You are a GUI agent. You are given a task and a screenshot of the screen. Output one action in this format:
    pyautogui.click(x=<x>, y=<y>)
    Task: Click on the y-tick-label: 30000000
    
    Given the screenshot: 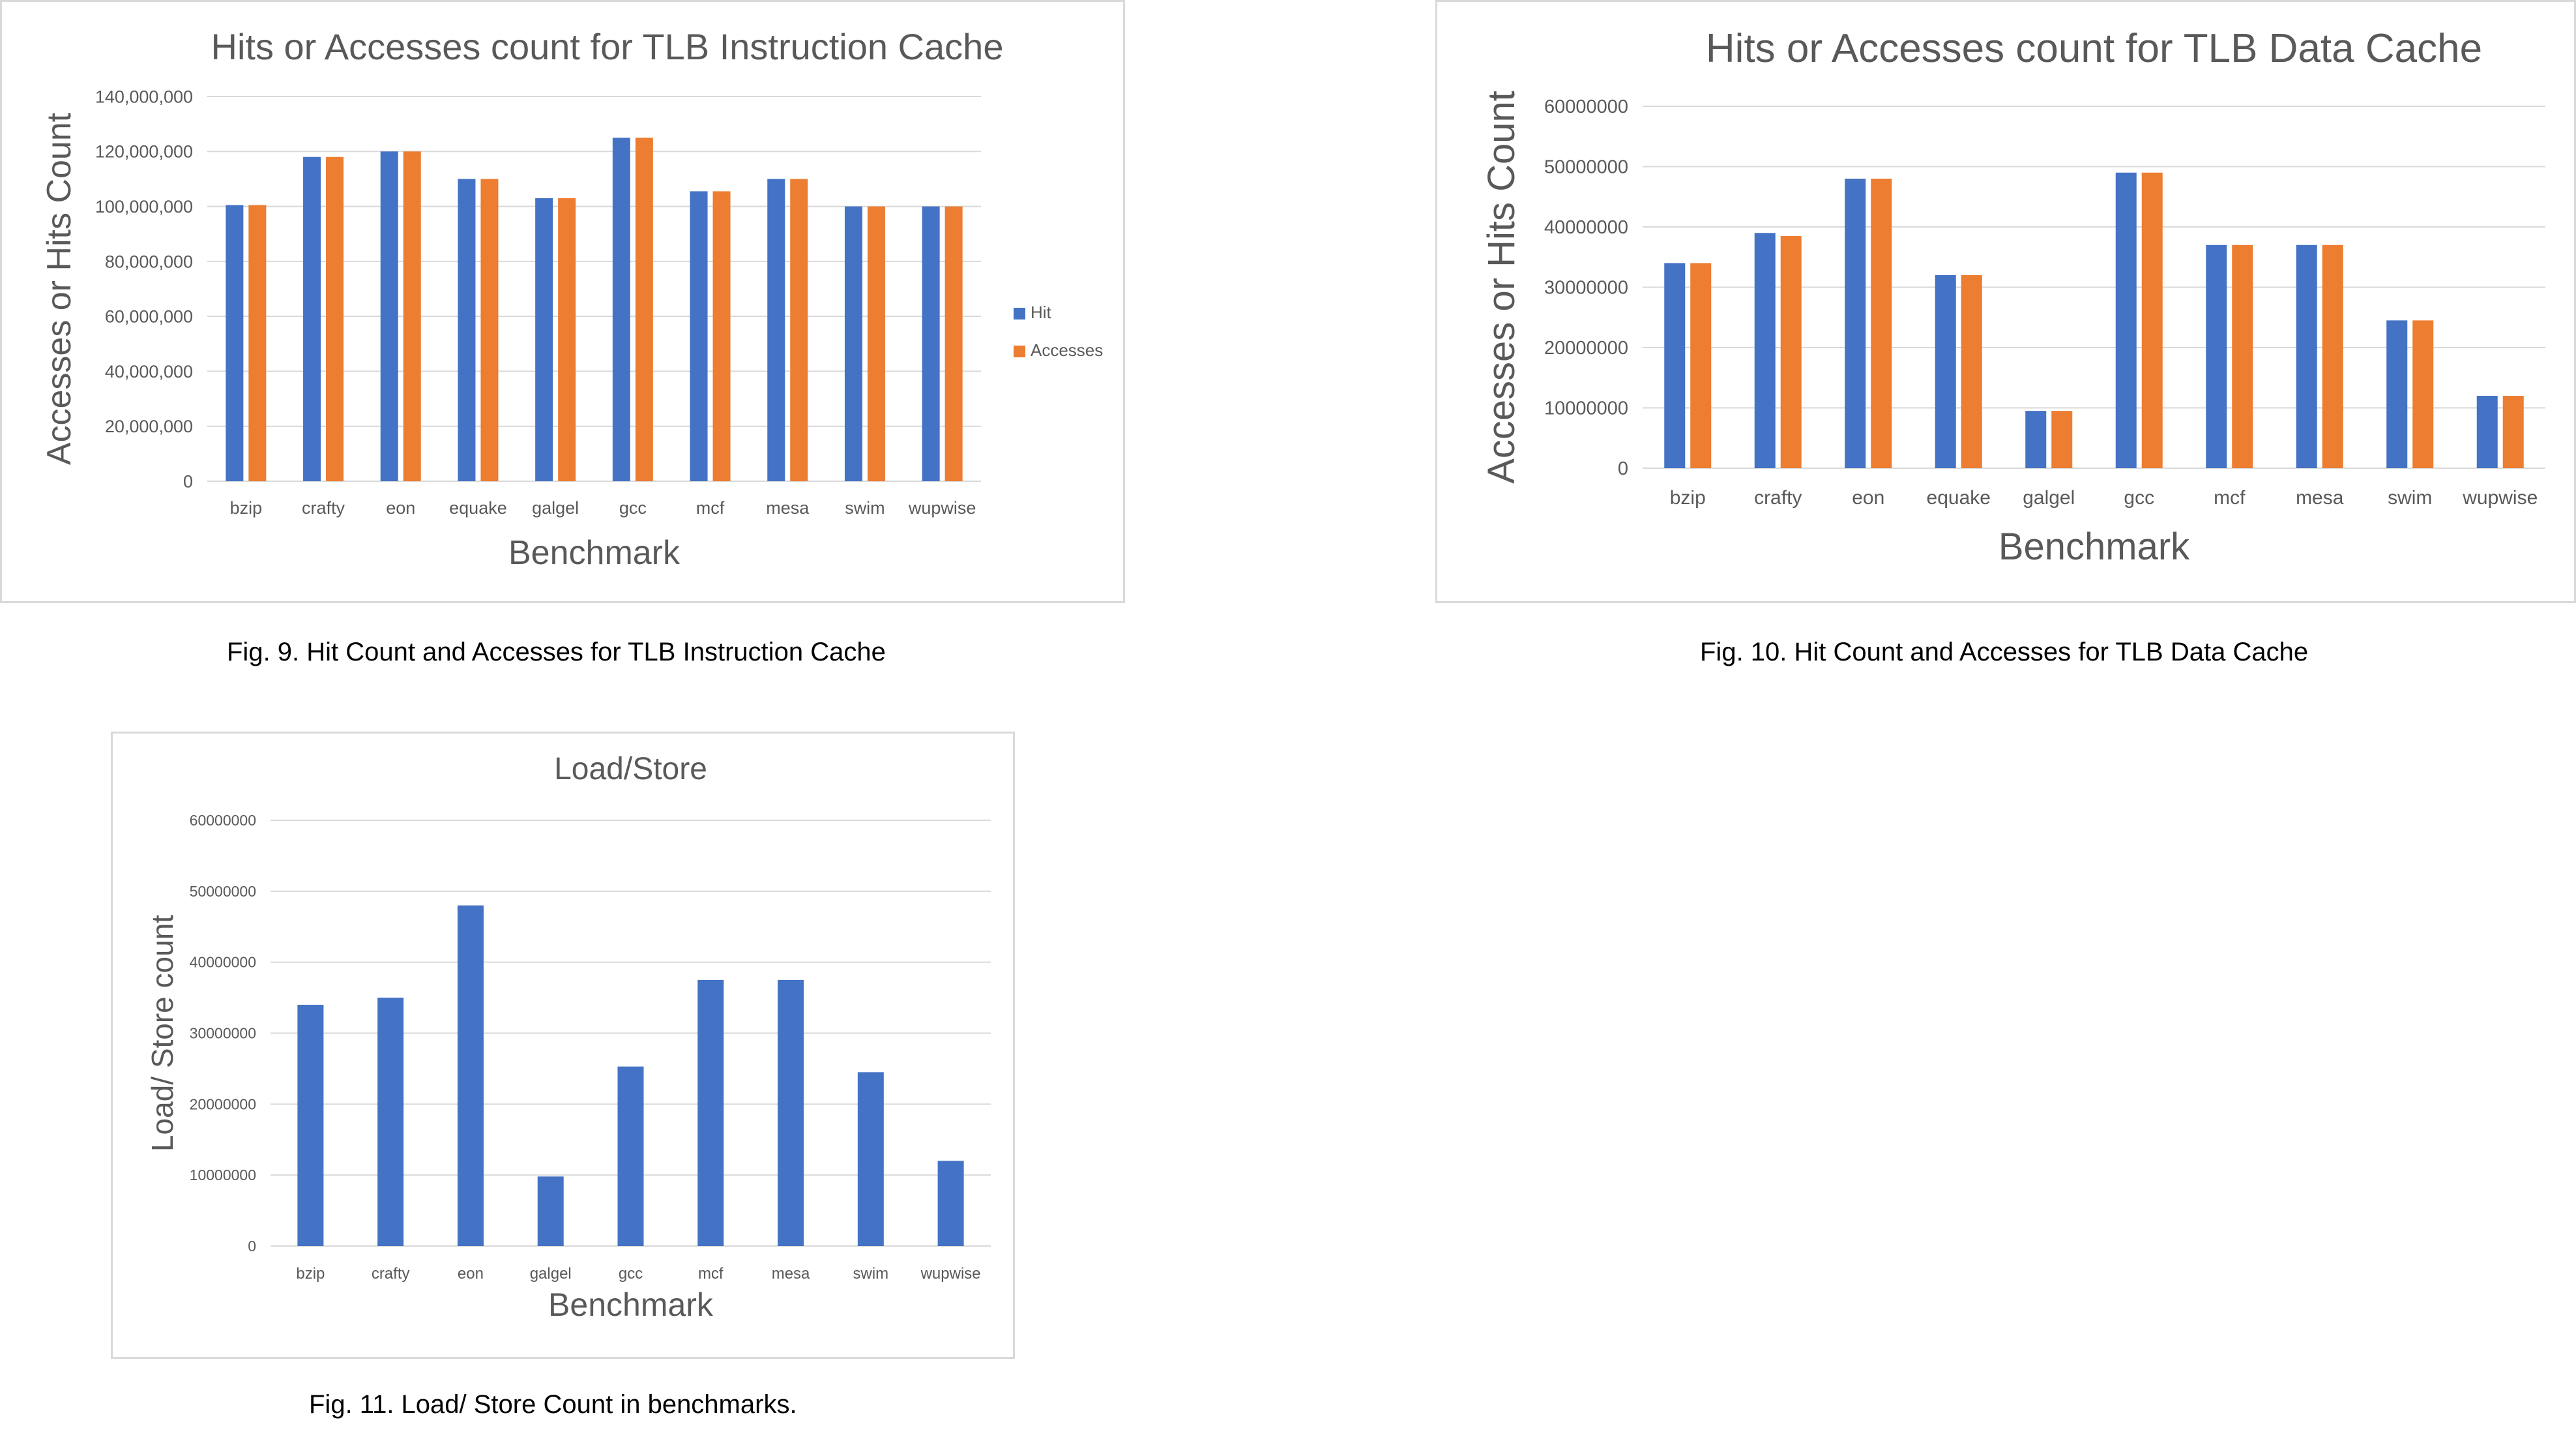 What is the action you would take?
    pyautogui.click(x=223, y=1033)
    